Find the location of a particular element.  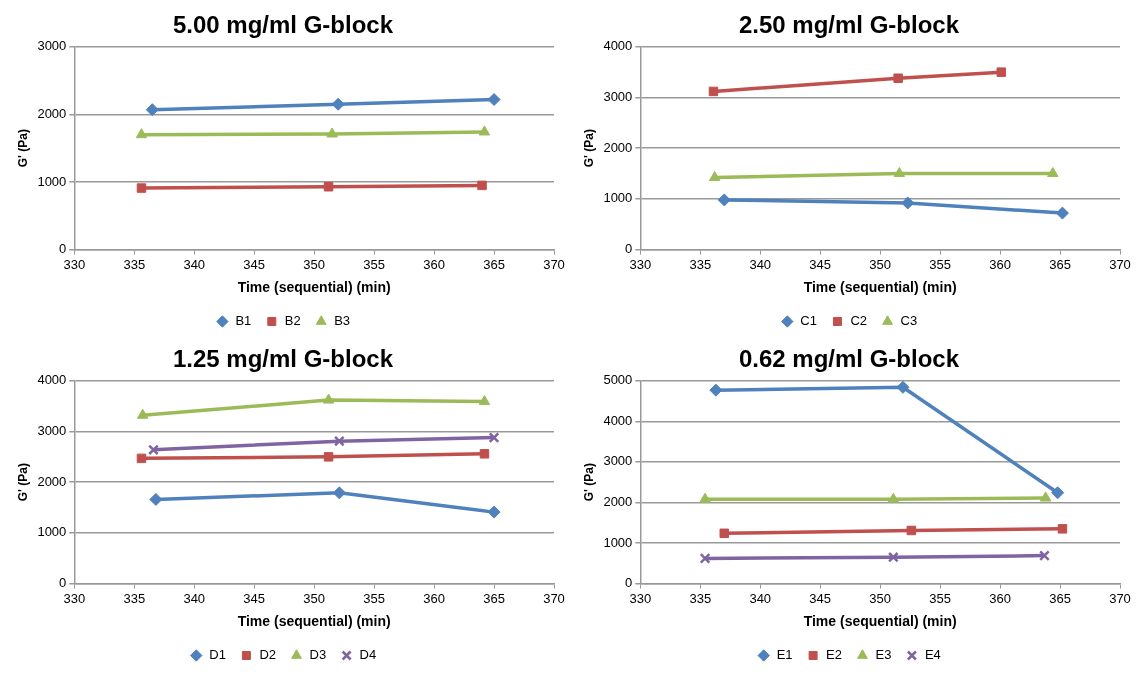

legend-label: C2 is located at coordinates (859, 321).